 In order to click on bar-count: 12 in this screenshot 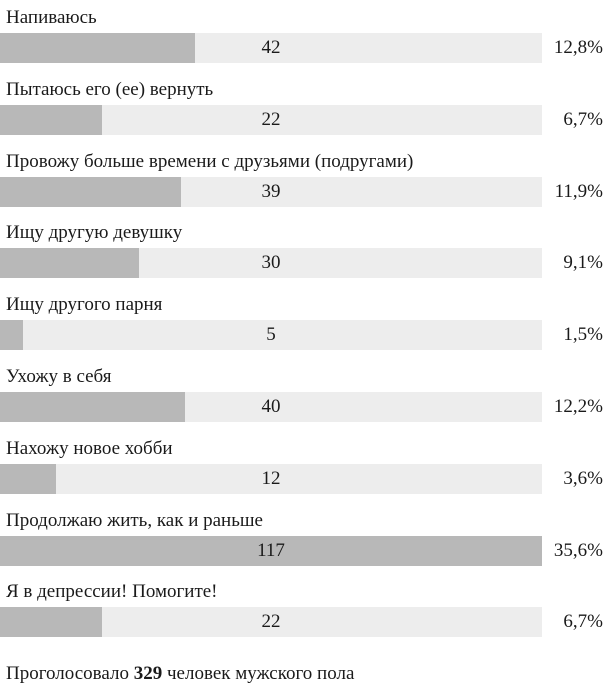, I will do `click(271, 478)`.